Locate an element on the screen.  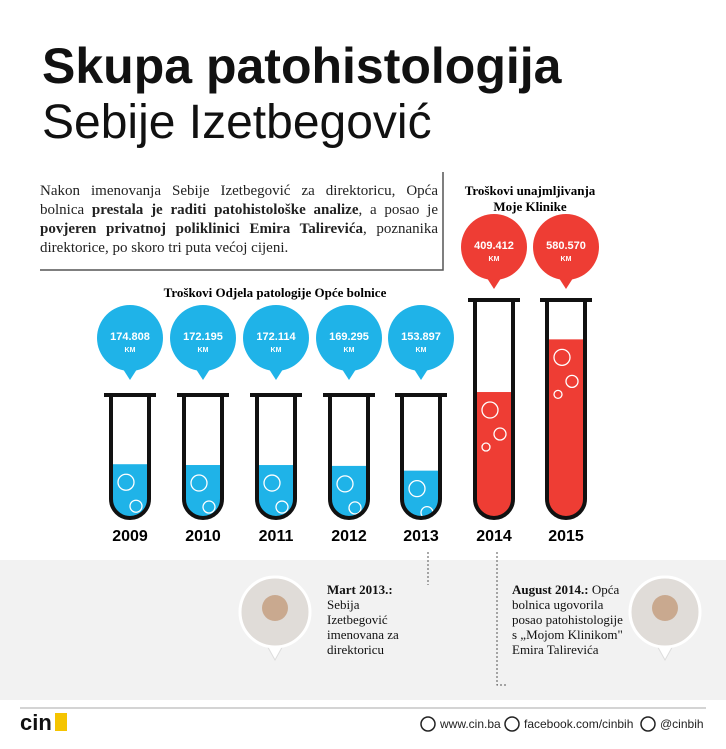
year-label: 2011 is located at coordinates (276, 536).